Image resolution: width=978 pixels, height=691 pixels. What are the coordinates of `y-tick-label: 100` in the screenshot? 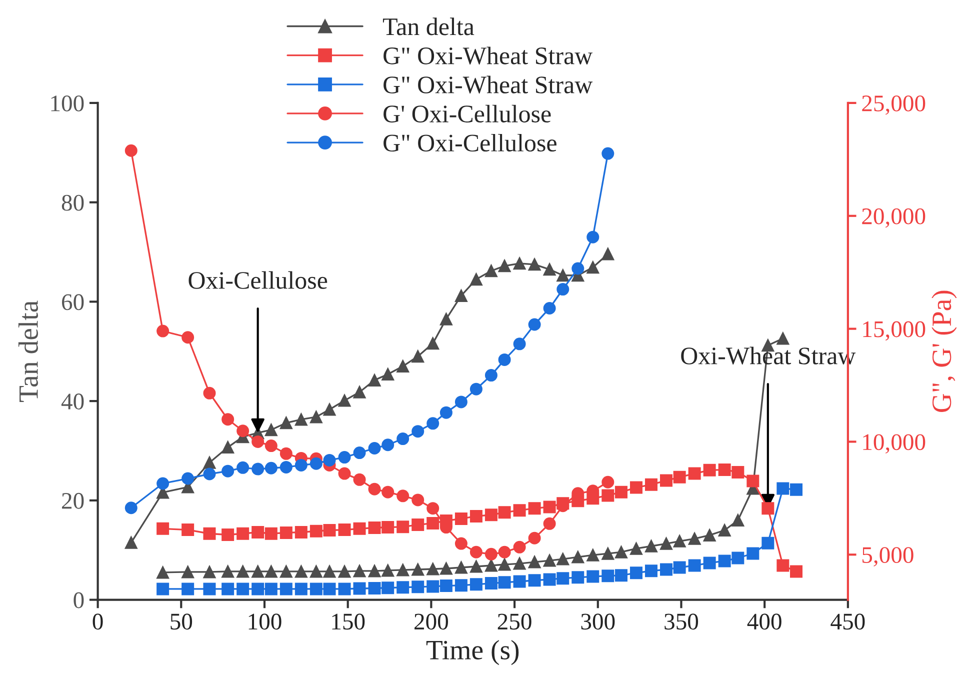 It's located at (67, 103).